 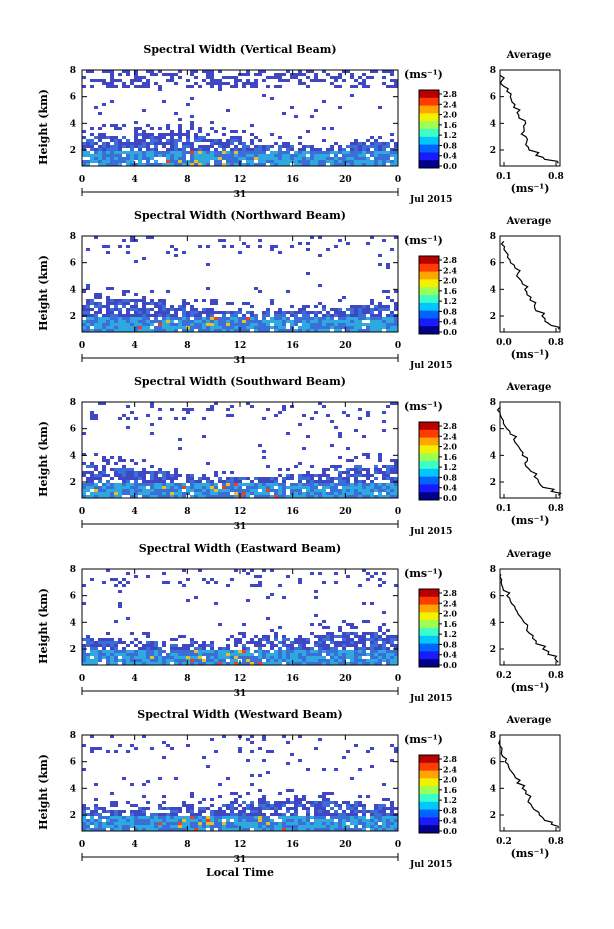 What do you see at coordinates (493, 570) in the screenshot?
I see `avg-y-tick-label: 8` at bounding box center [493, 570].